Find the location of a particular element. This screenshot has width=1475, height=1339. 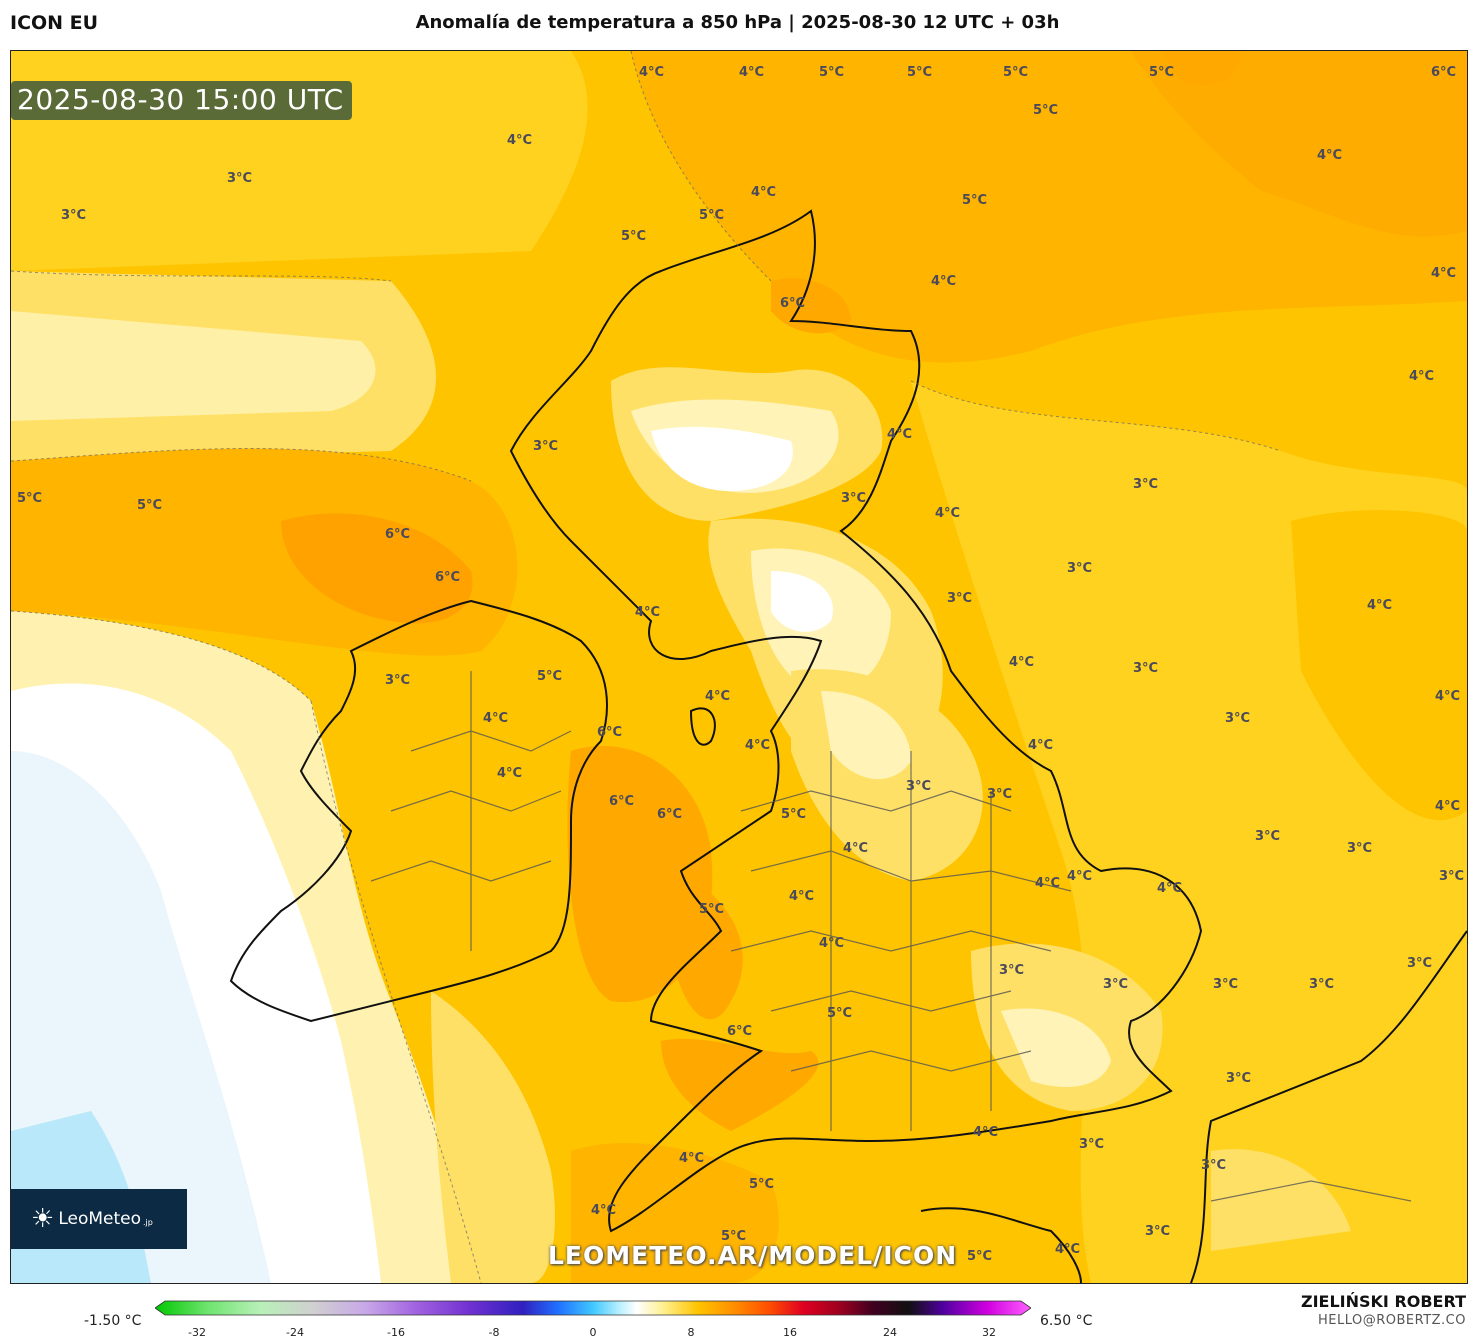

logo-text: LeoMeteo is located at coordinates (99, 1219).